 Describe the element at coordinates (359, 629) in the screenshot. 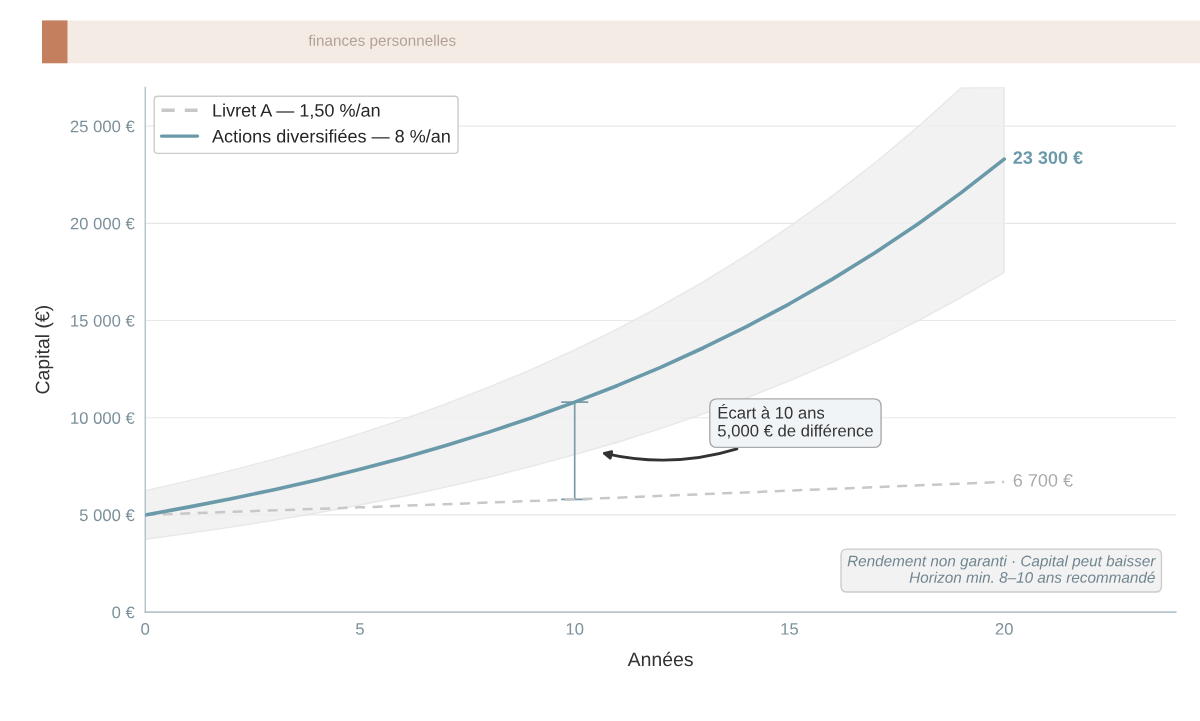

I see `x-tick-label: 5` at that location.